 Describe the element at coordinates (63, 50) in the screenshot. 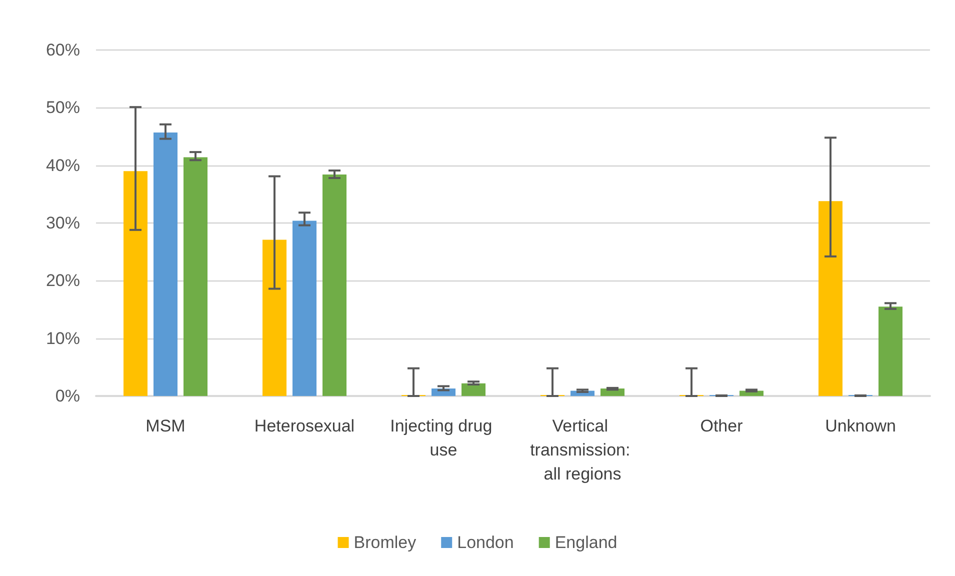

I see `y-tick-label: 60%` at that location.